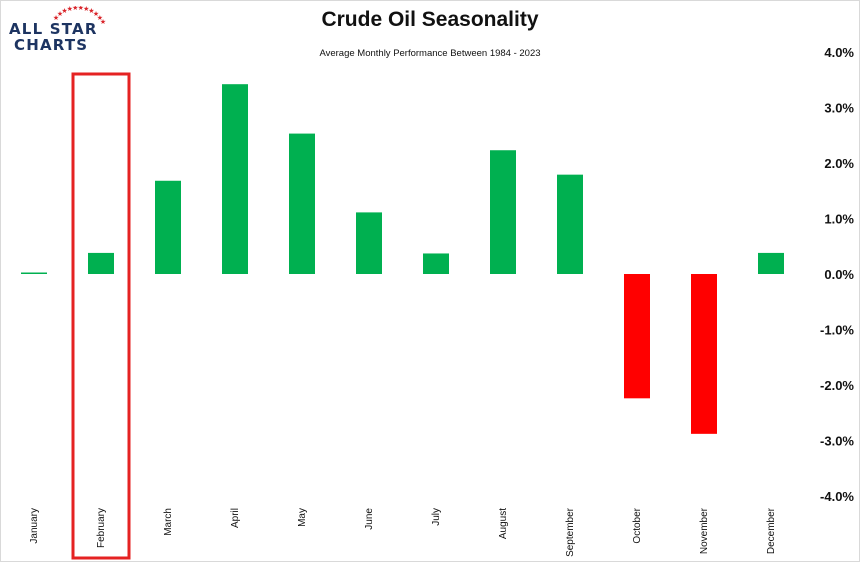  I want to click on bar-august, so click(503, 212).